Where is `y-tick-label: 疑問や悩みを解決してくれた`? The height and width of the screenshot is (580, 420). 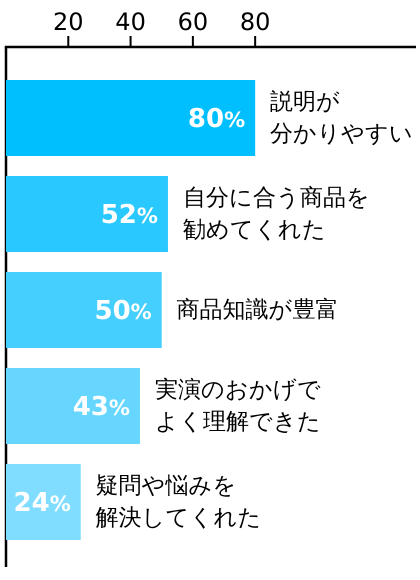
y-tick-label: 疑問や悩みを解決してくれた is located at coordinates (179, 502).